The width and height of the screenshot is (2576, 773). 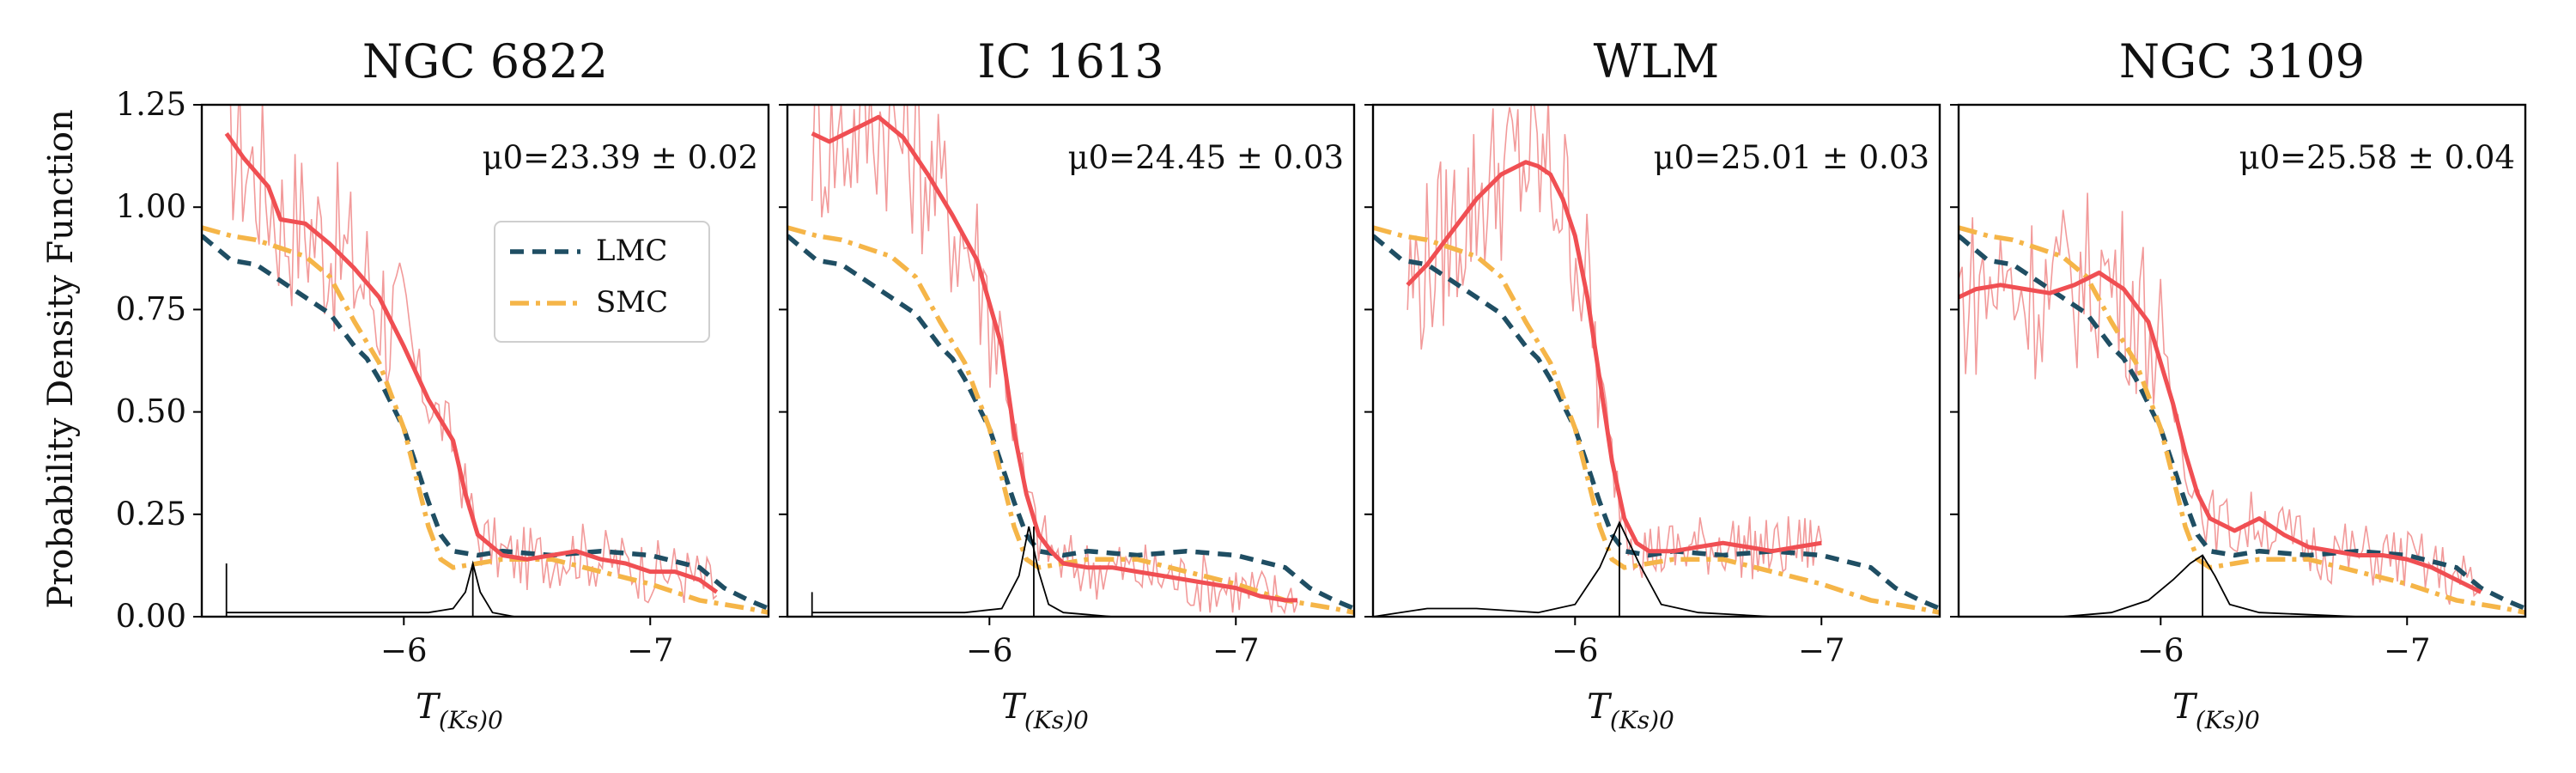 What do you see at coordinates (151, 514) in the screenshot?
I see `y-tick-label: 0.25` at bounding box center [151, 514].